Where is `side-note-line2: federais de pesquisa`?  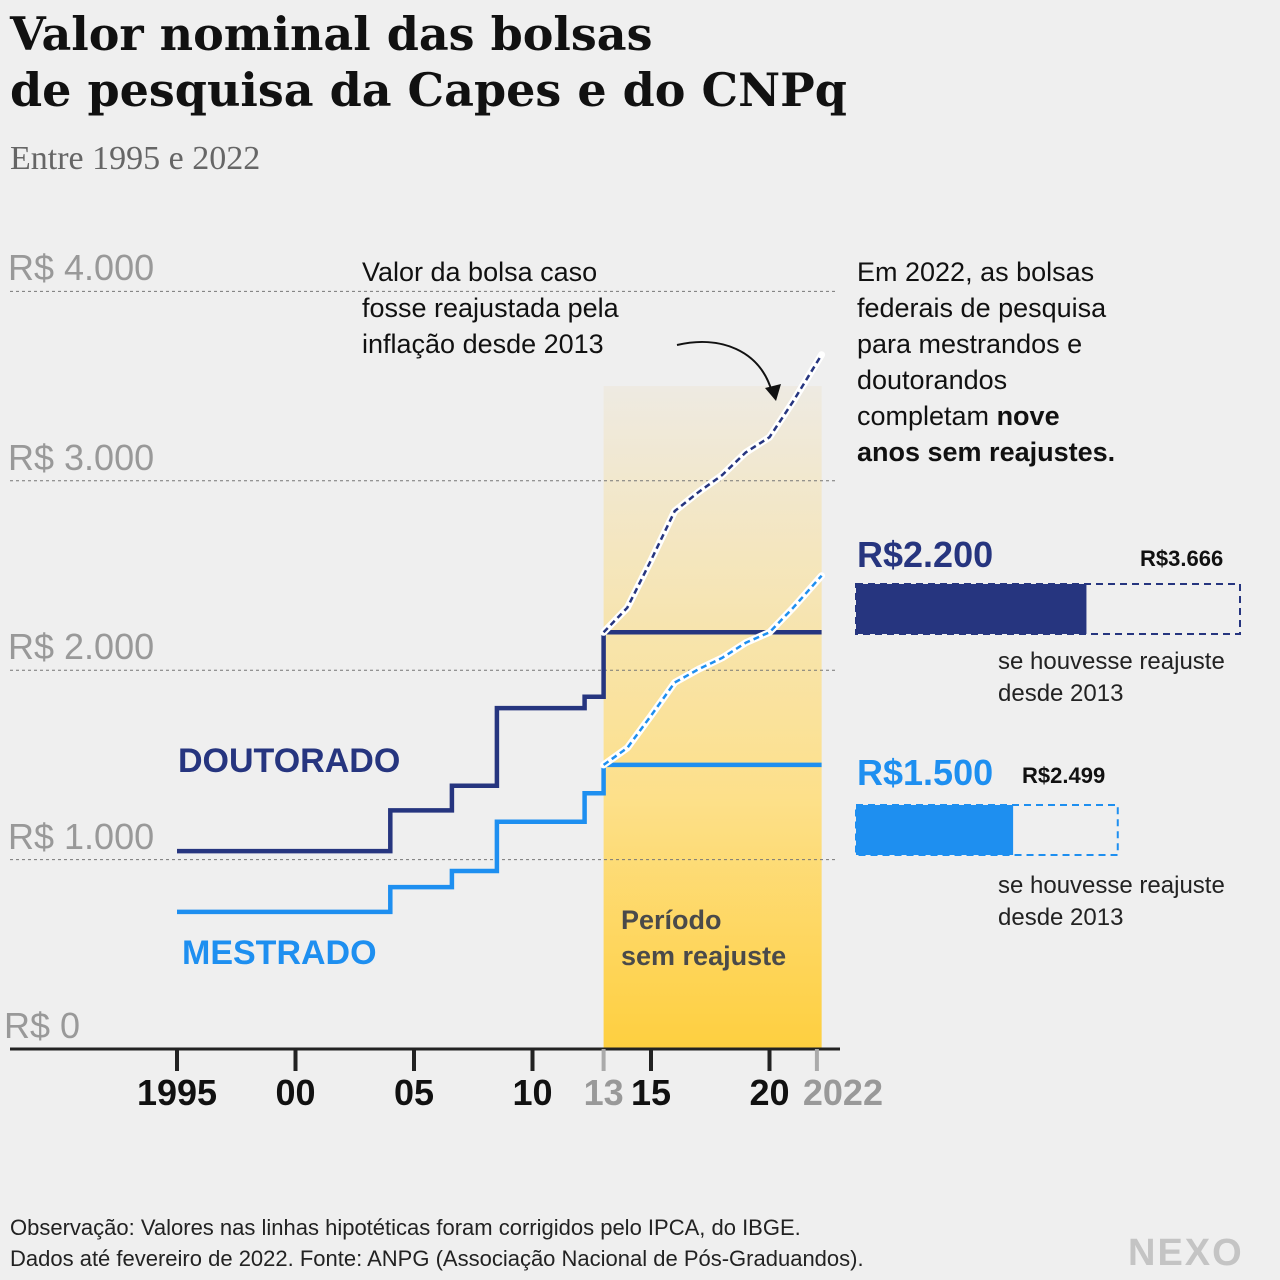 side-note-line2: federais de pesquisa is located at coordinates (982, 308).